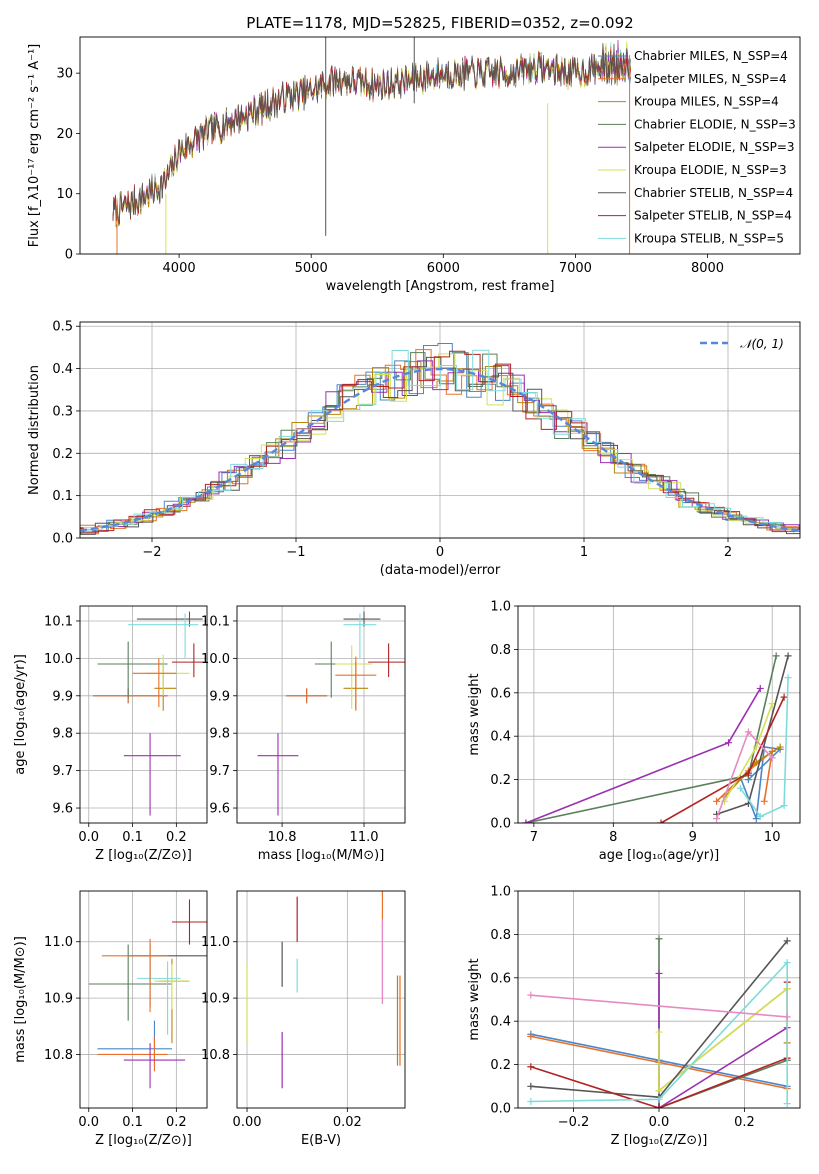  What do you see at coordinates (20, 714) in the screenshot?
I see `y-axis-label: age [log₁₀(age/yr)]` at bounding box center [20, 714].